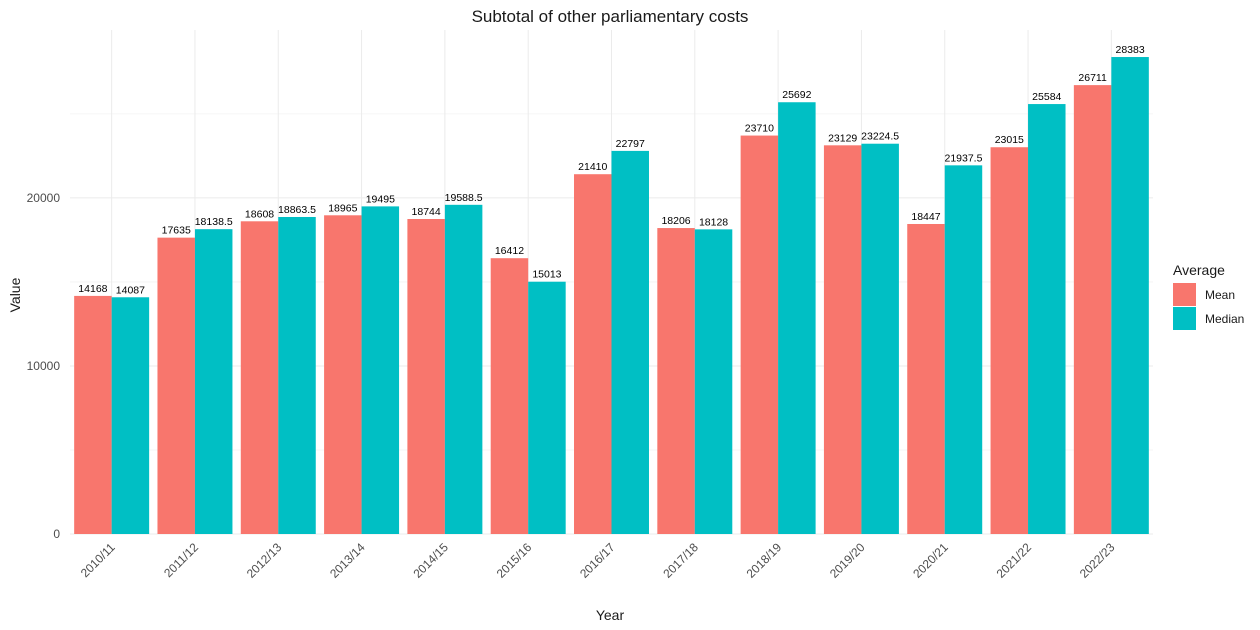  I want to click on data-label-mean: 23710, so click(759, 129).